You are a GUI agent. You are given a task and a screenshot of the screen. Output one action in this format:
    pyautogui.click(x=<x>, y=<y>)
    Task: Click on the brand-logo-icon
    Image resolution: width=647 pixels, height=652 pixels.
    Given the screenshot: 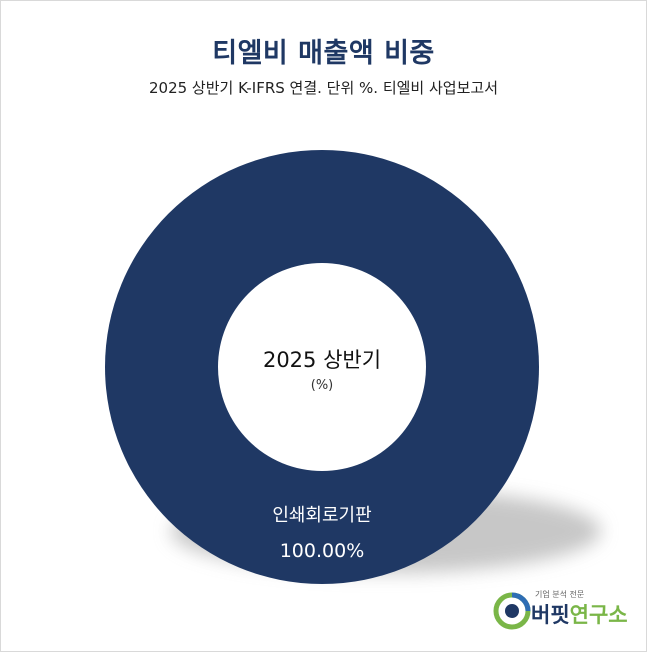 What is the action you would take?
    pyautogui.click(x=512, y=611)
    